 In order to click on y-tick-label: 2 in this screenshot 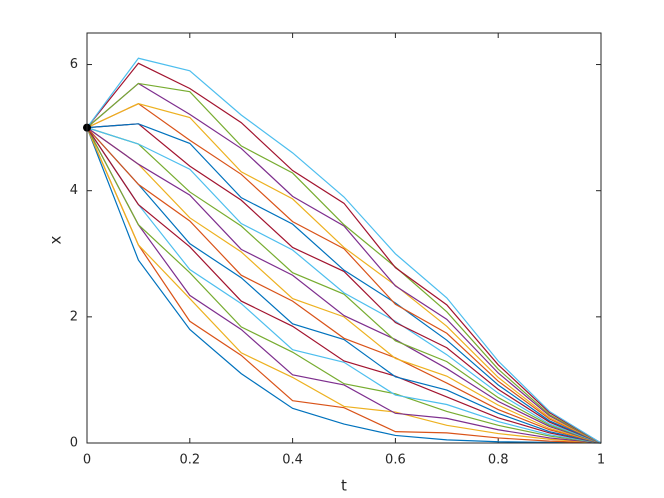, I will do `click(74, 316)`.